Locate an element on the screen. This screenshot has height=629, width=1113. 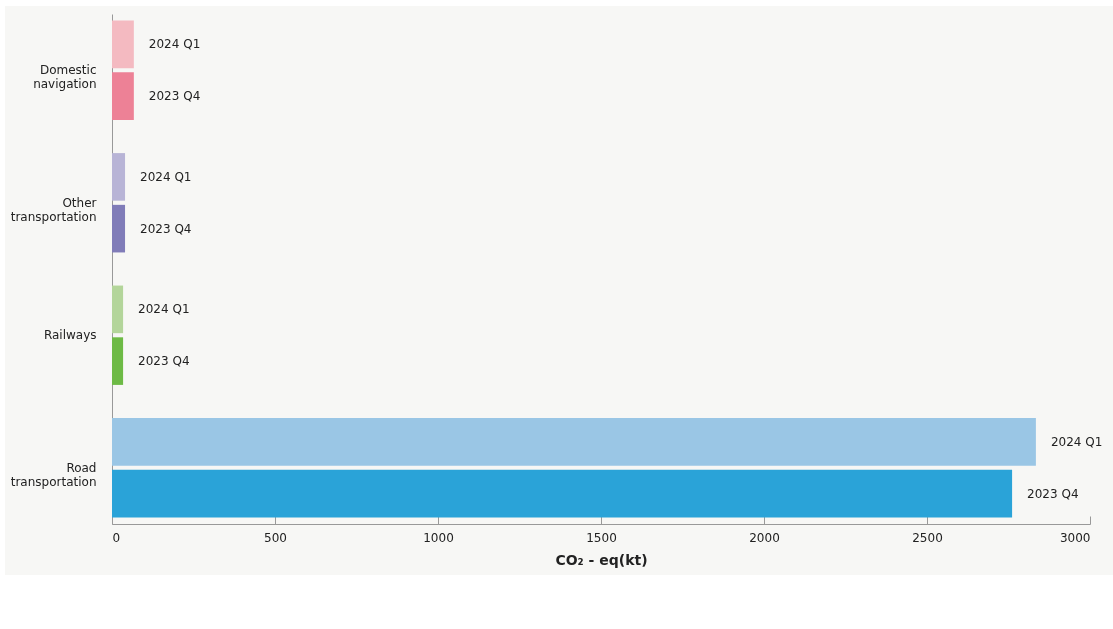
series-label: 2024 Q1 is located at coordinates (166, 176).